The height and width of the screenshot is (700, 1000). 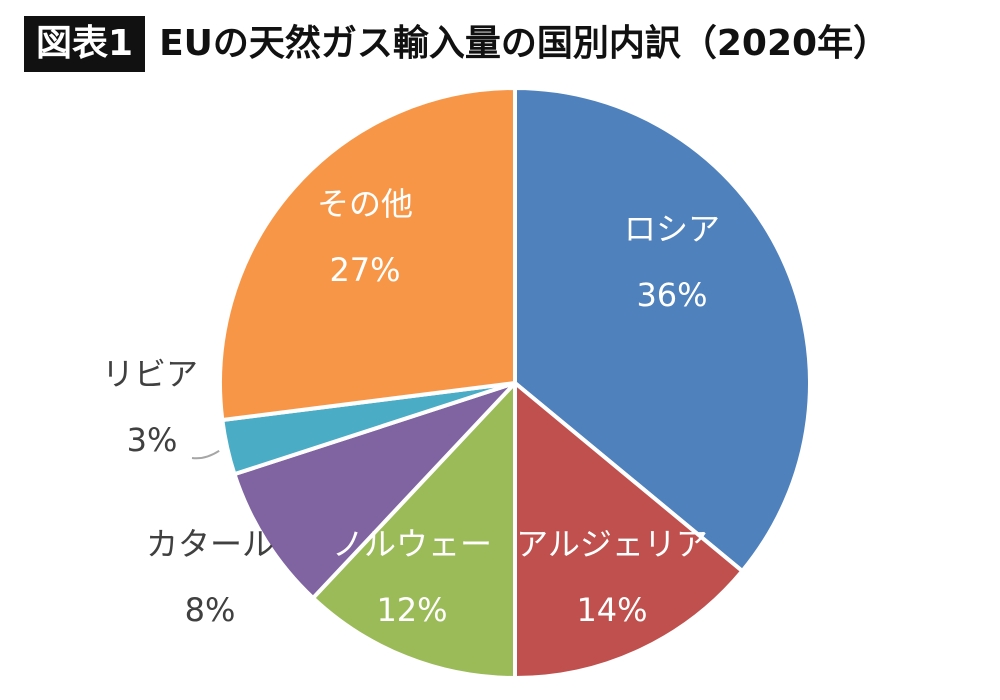 What do you see at coordinates (412, 544) in the screenshot?
I see `slice-name-label: ノルウェー` at bounding box center [412, 544].